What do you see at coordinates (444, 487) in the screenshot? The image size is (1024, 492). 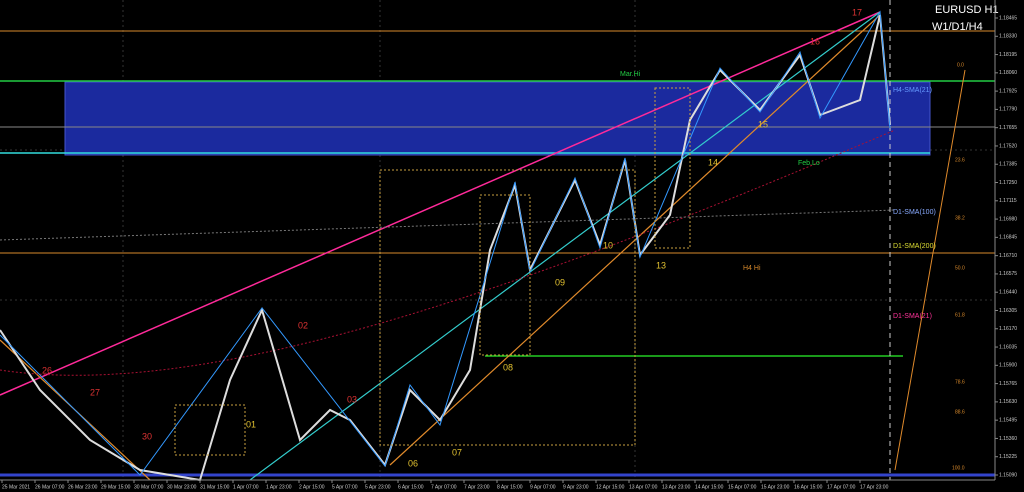 I see `time-label: 7 Apr 07:00` at bounding box center [444, 487].